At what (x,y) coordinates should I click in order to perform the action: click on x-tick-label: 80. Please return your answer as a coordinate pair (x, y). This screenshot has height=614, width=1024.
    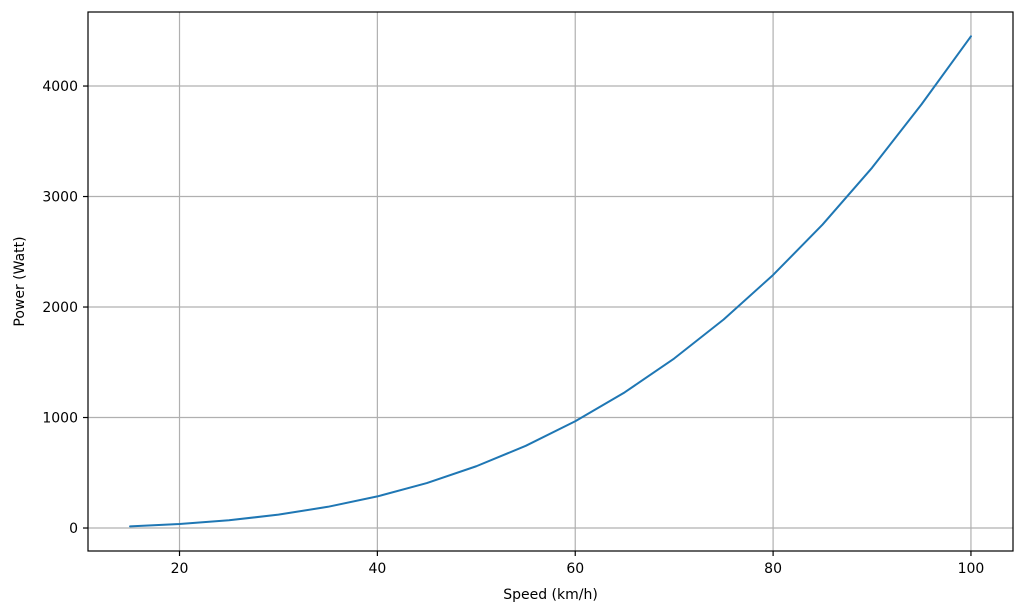
    Looking at the image, I should click on (773, 569).